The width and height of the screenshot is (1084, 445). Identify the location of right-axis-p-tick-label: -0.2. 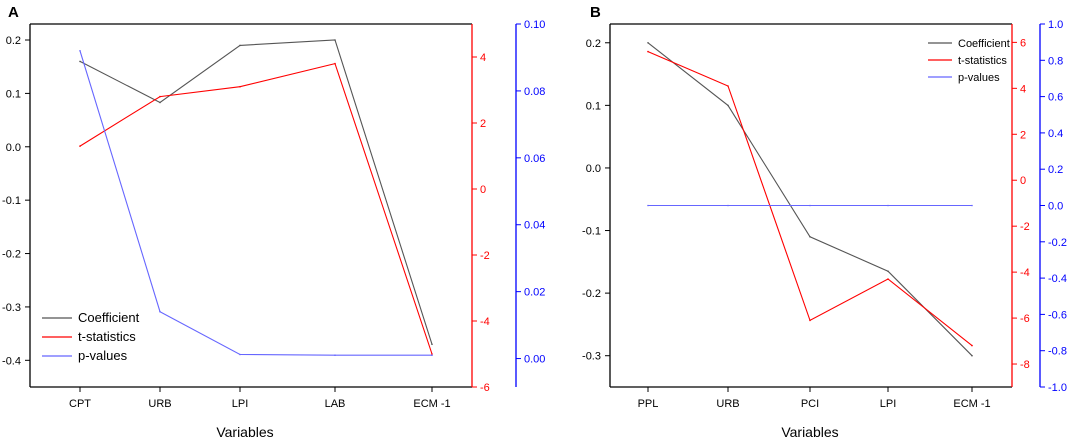
(1057, 243).